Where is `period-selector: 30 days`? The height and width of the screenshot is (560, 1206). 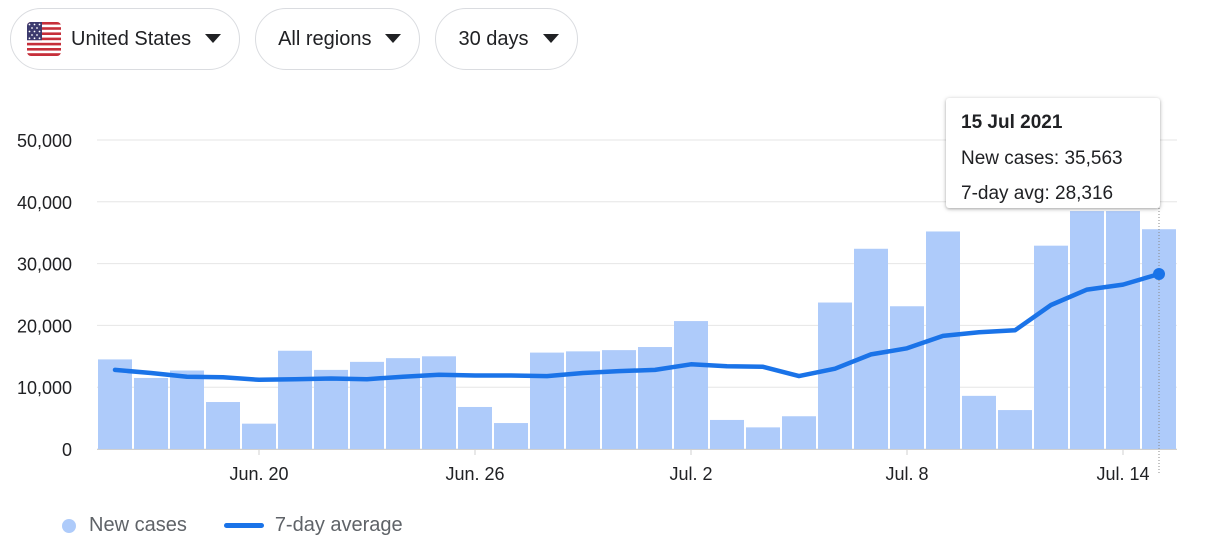 period-selector: 30 days is located at coordinates (506, 39).